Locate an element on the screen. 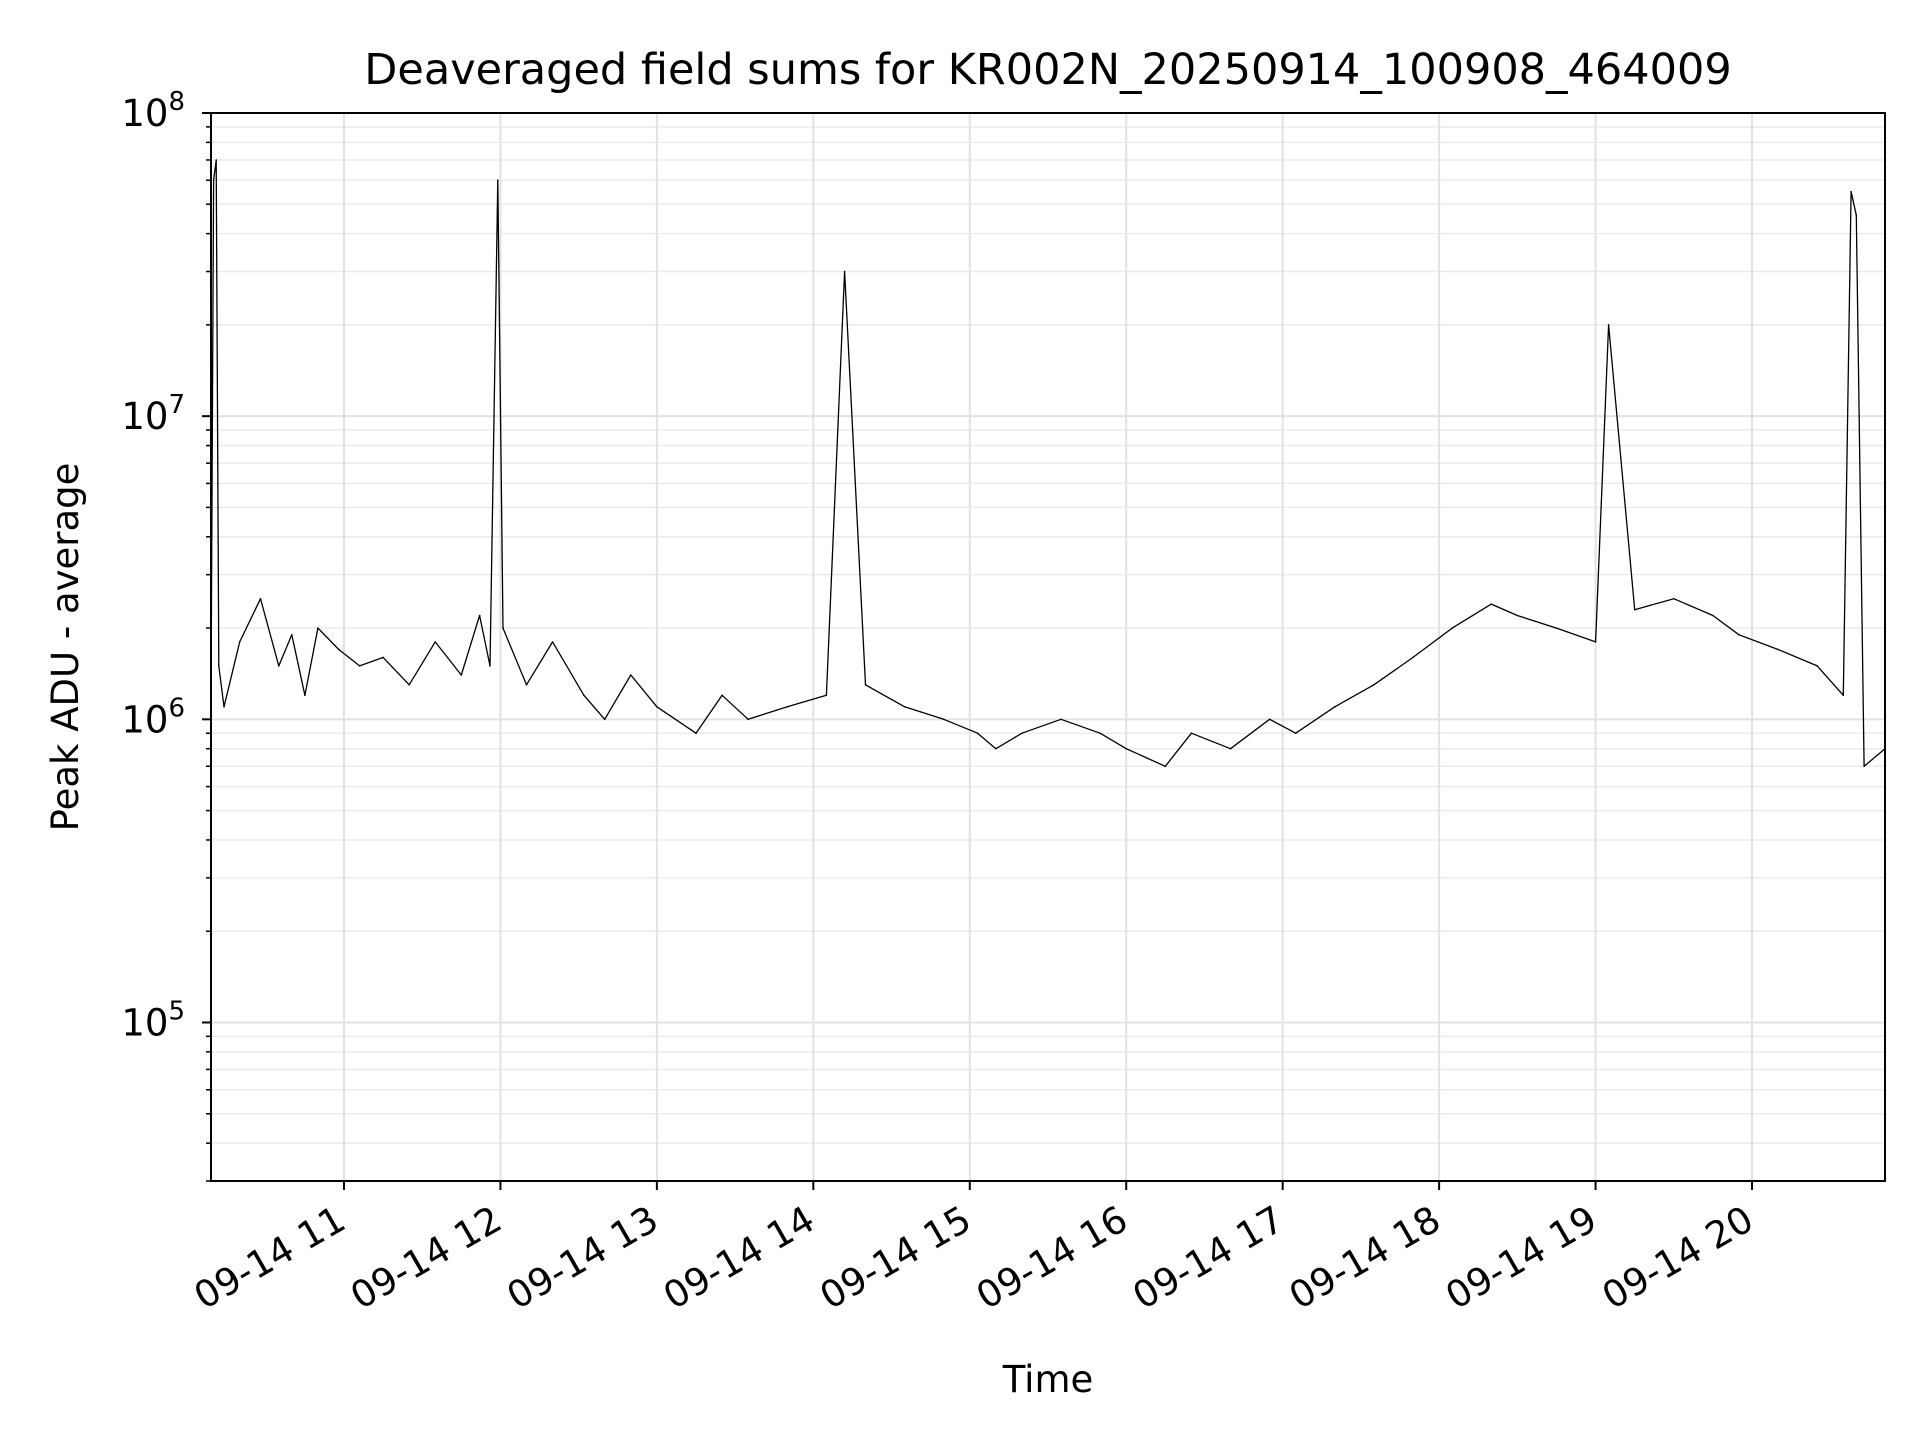 The width and height of the screenshot is (1920, 1440). y-axis-label: Peak ADU - average is located at coordinates (65, 647).